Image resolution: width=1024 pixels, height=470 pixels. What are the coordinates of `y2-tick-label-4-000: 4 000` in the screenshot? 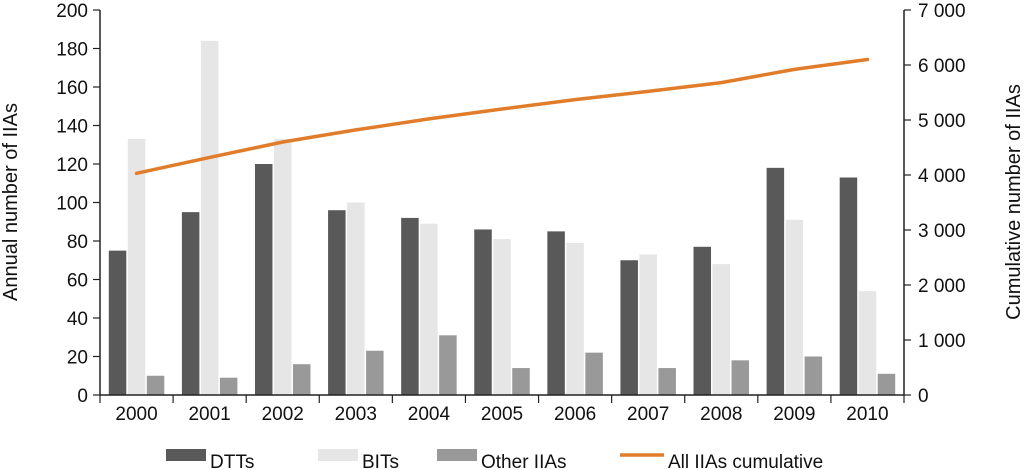 It's located at (942, 176).